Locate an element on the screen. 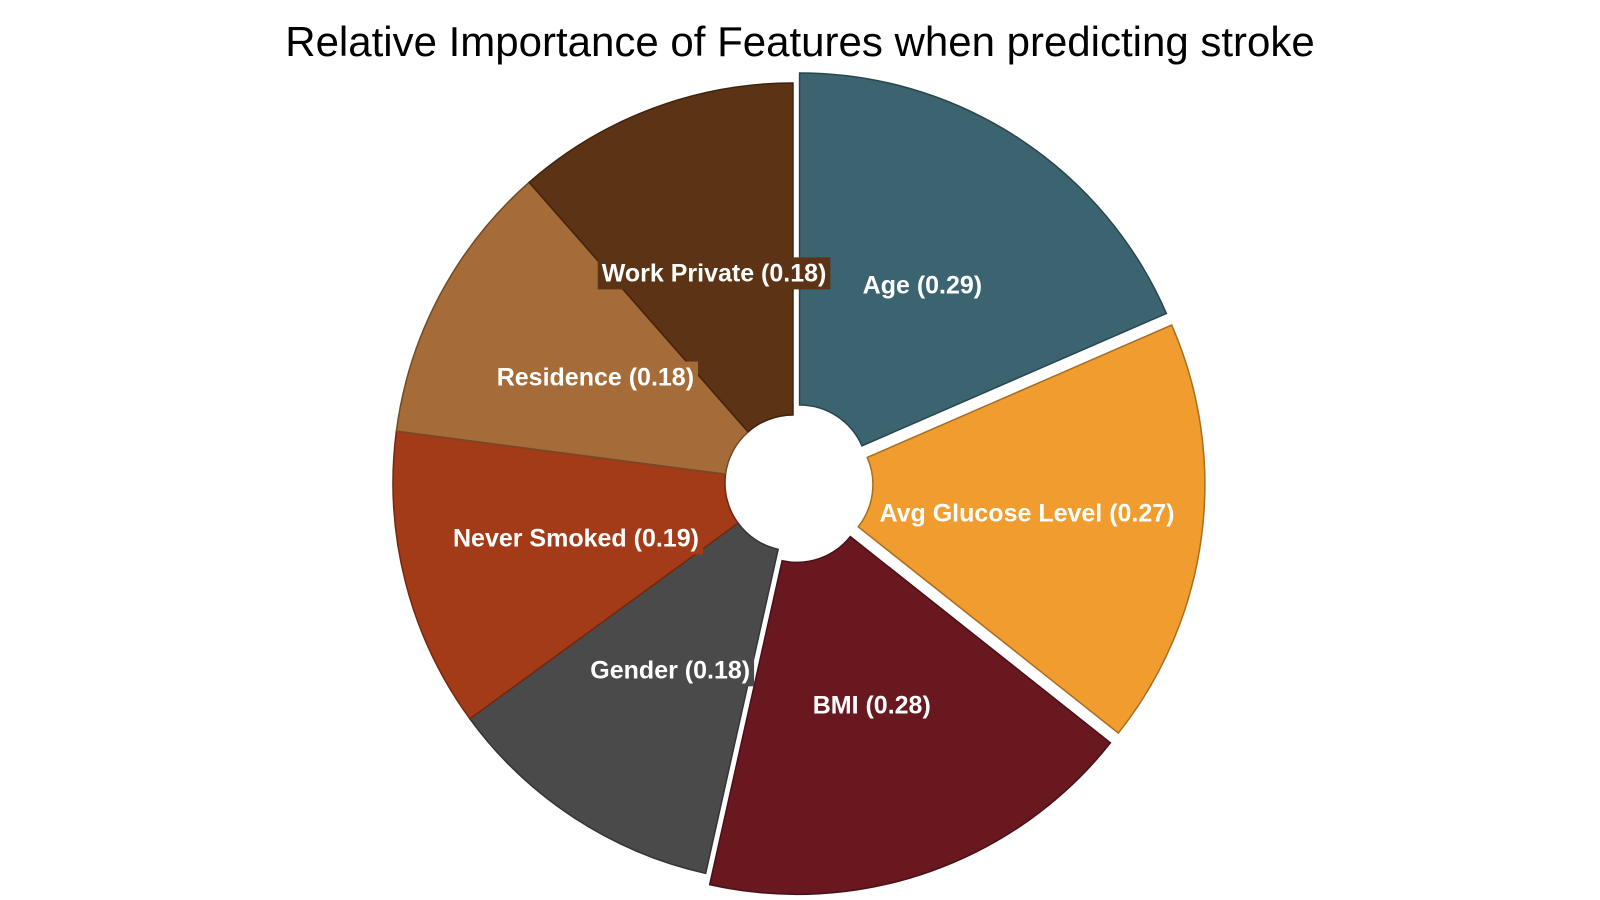  slice-label-bmi: BMI (0.28) is located at coordinates (872, 705).